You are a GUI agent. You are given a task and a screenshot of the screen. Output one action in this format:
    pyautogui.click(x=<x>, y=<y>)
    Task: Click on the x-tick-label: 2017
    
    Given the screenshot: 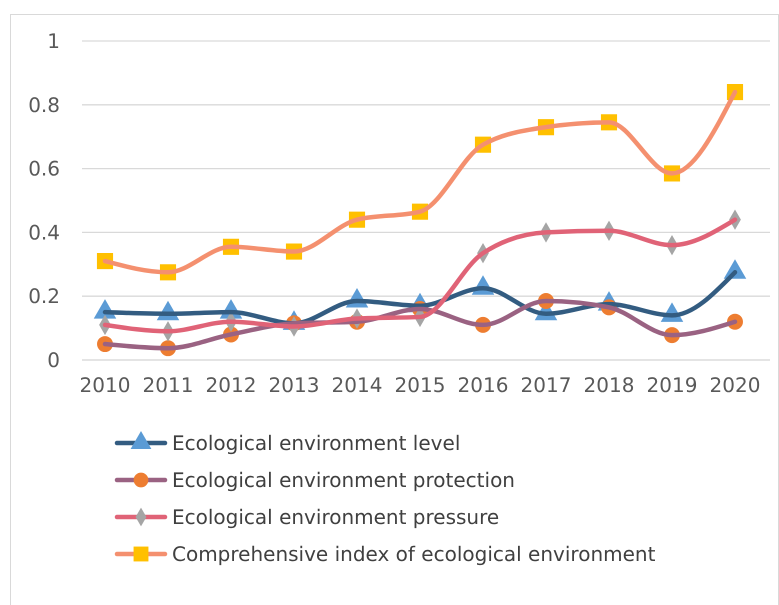 What is the action you would take?
    pyautogui.click(x=546, y=385)
    